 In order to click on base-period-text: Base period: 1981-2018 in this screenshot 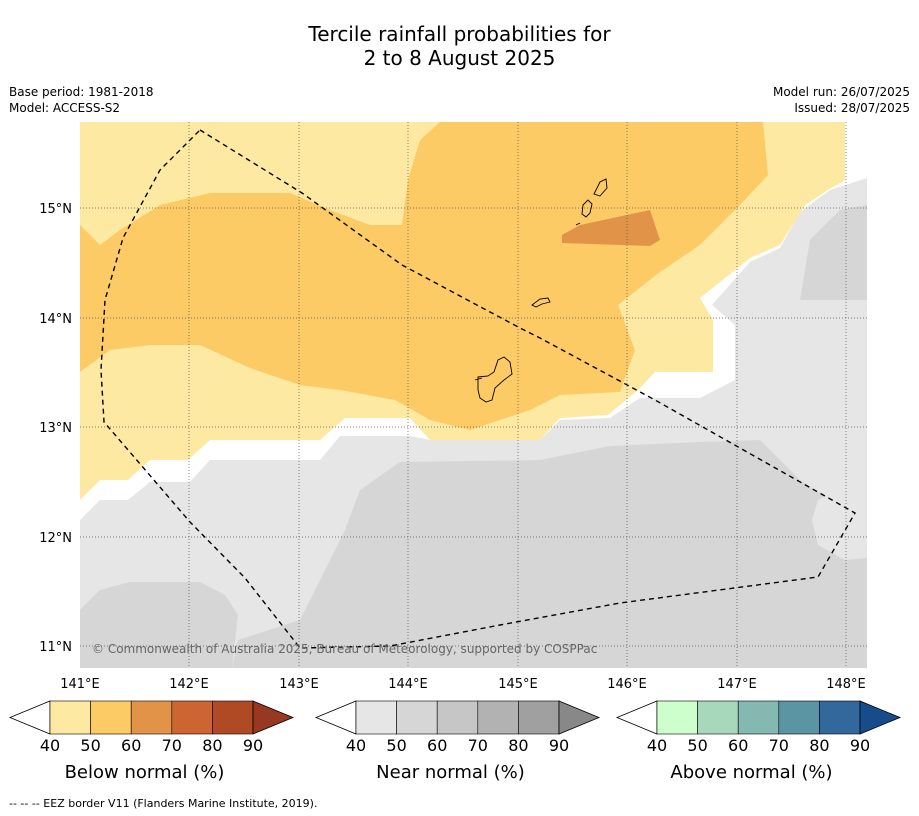, I will do `click(81, 92)`.